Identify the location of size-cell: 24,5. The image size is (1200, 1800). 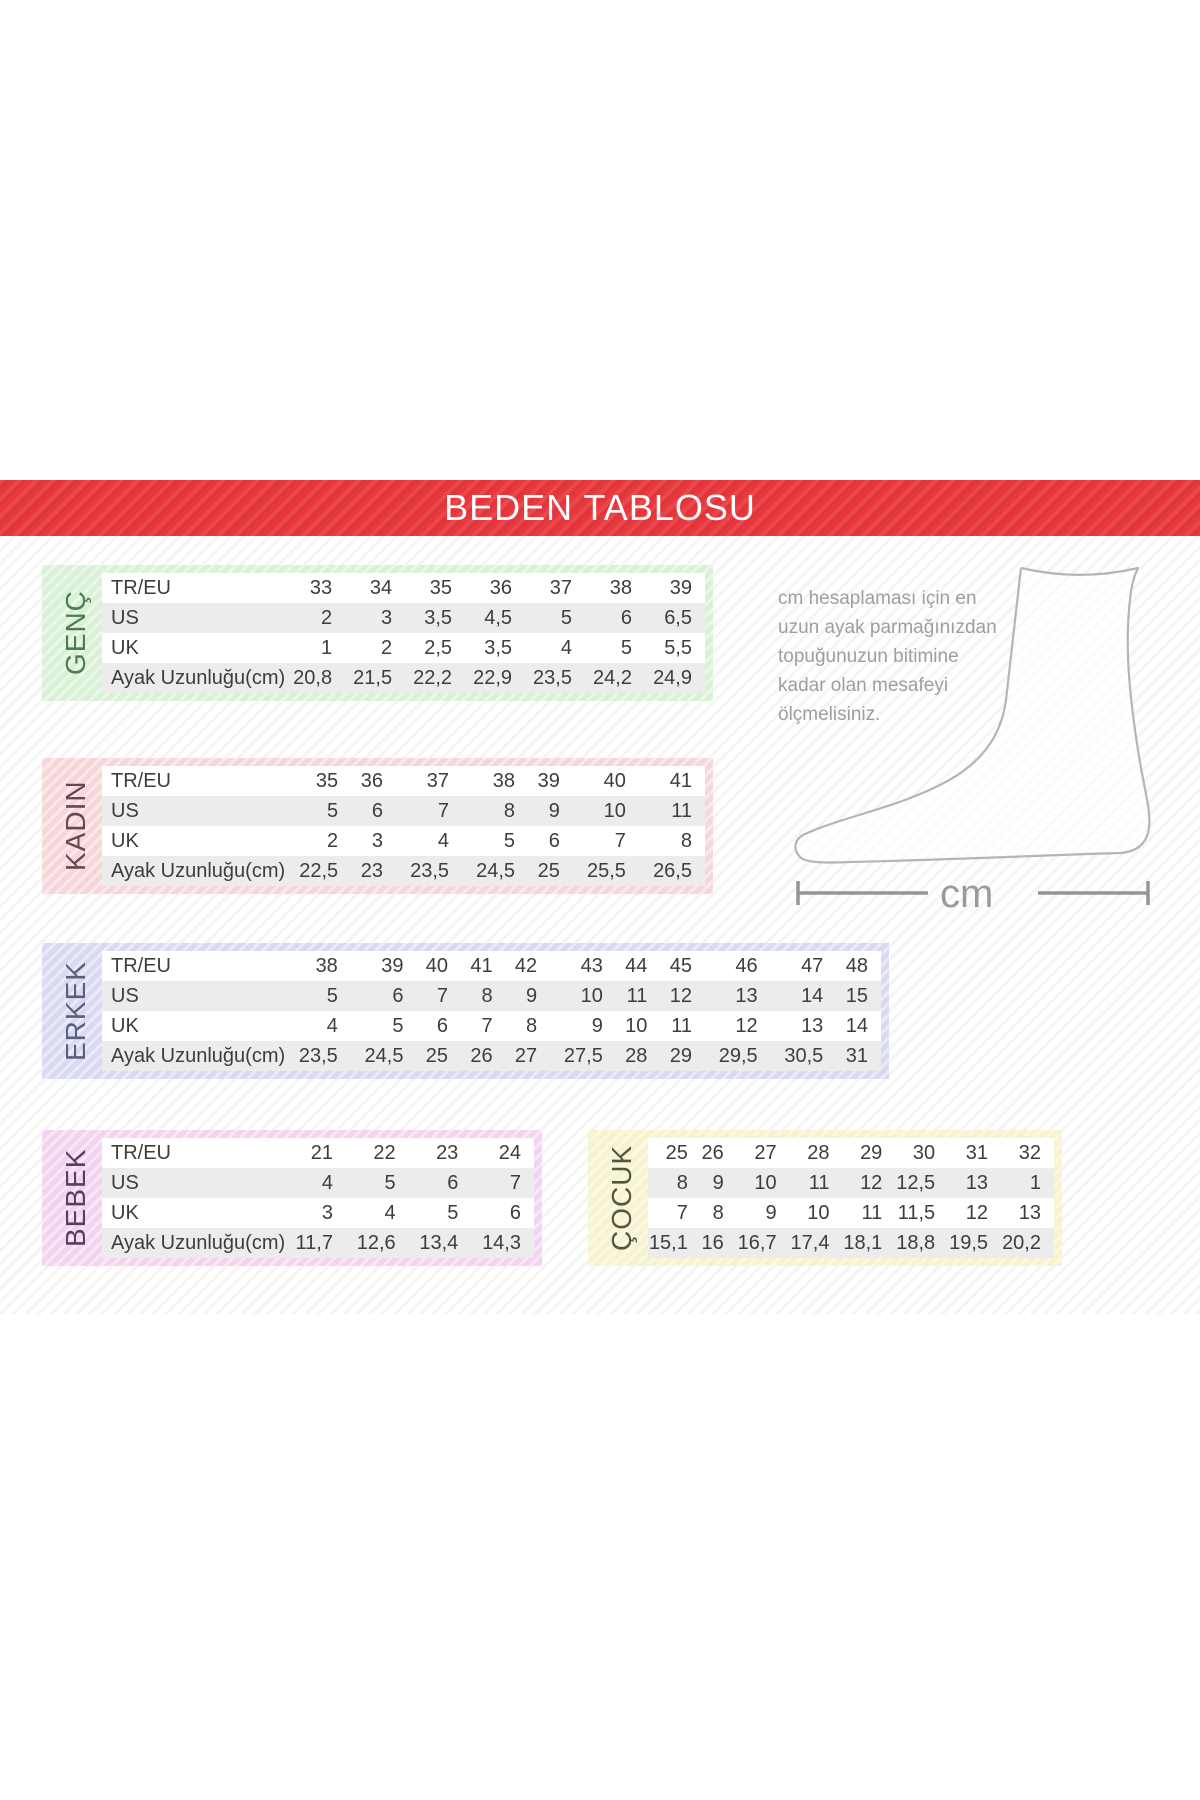
(383, 1056).